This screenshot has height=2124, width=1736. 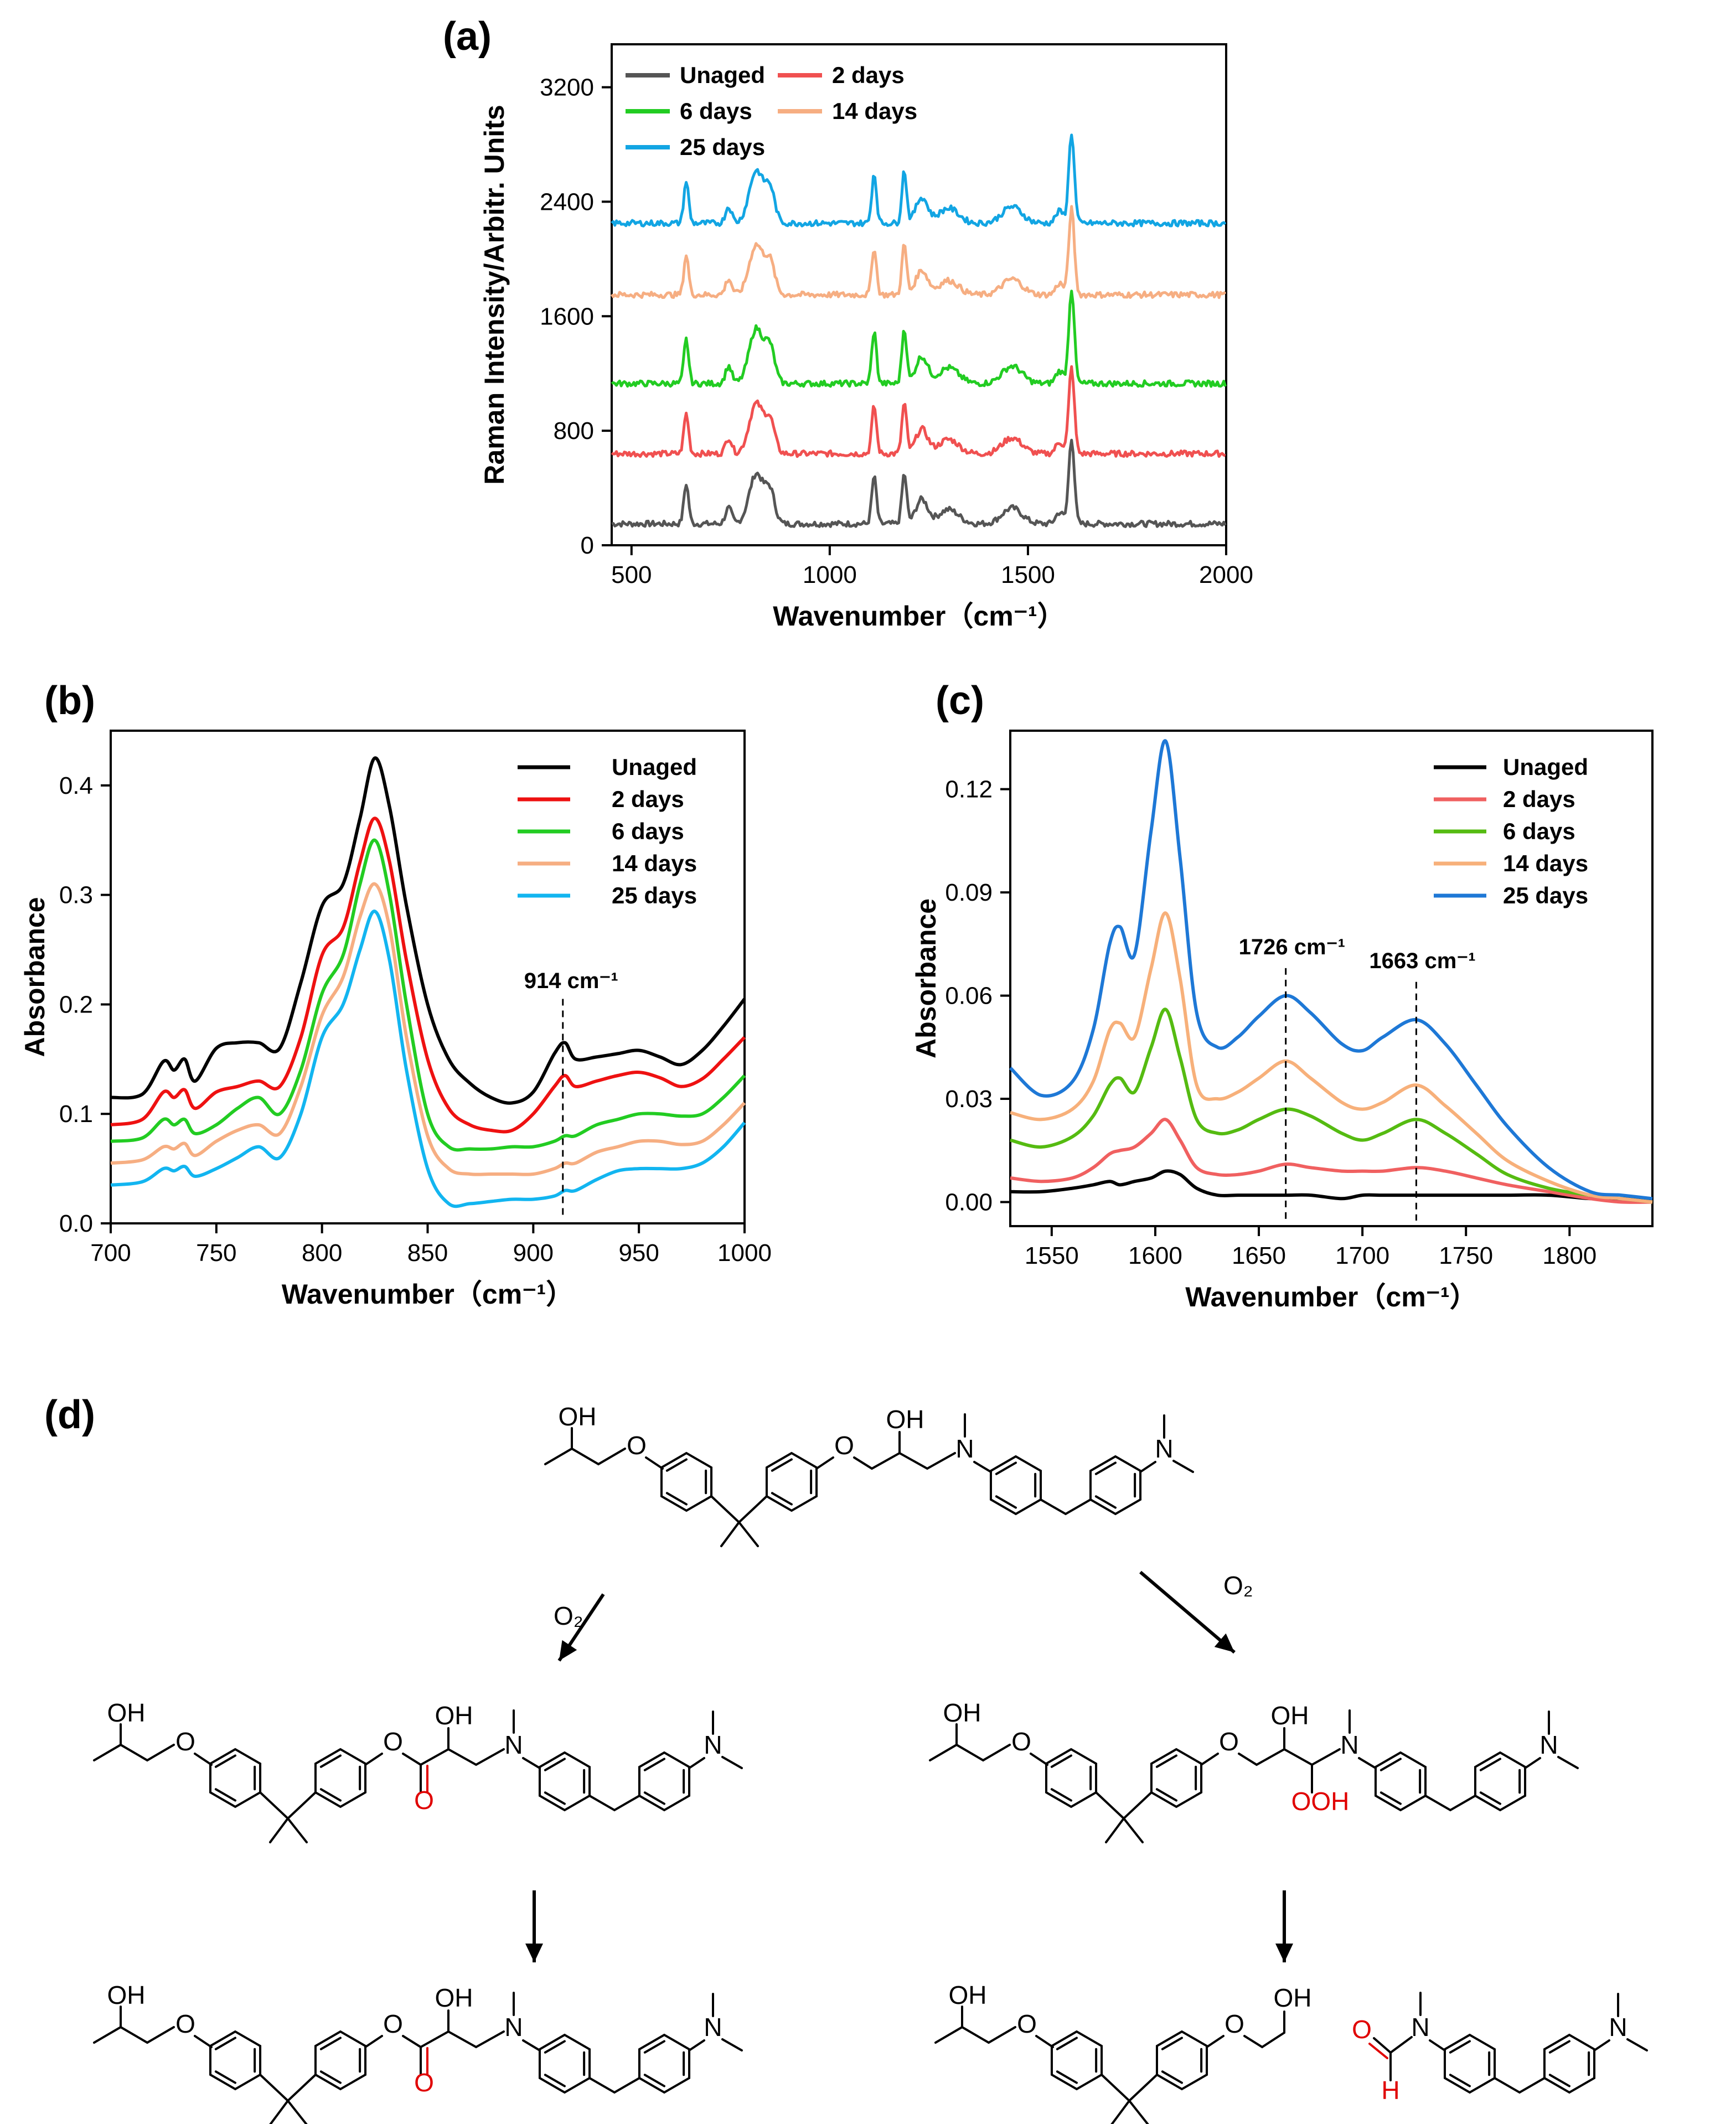 What do you see at coordinates (631, 574) in the screenshot?
I see `x-tick-label: 500` at bounding box center [631, 574].